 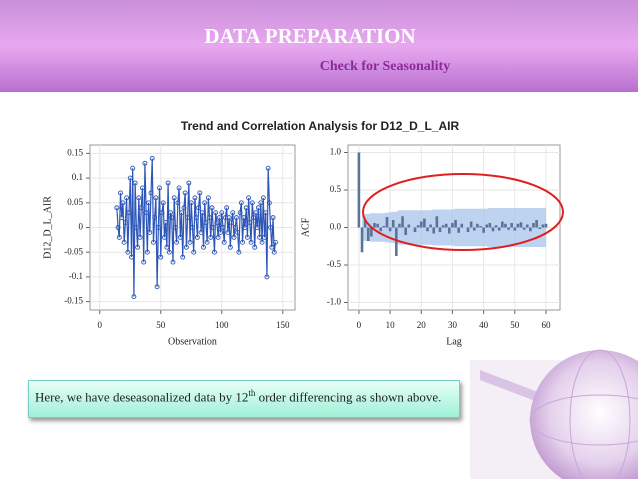 What do you see at coordinates (100, 325) in the screenshot?
I see `x-tick-label: 0` at bounding box center [100, 325].